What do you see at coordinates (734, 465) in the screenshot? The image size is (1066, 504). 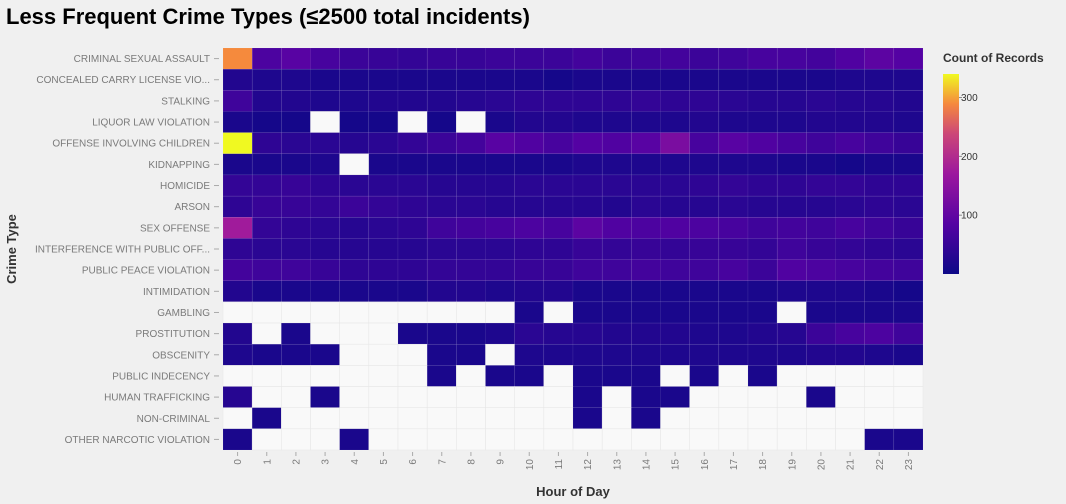 I see `column-label: 17` at bounding box center [734, 465].